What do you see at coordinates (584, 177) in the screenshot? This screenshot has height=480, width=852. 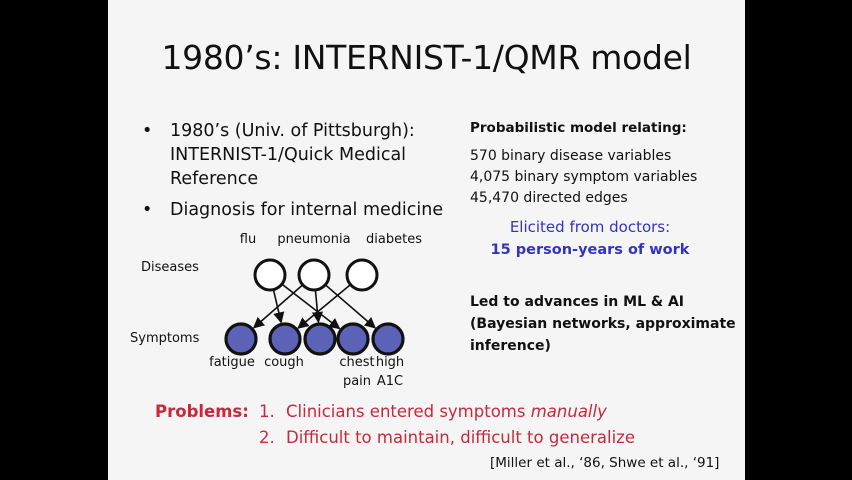 I see `model-stat-symptoms: 4,075 binary symptom variables` at bounding box center [584, 177].